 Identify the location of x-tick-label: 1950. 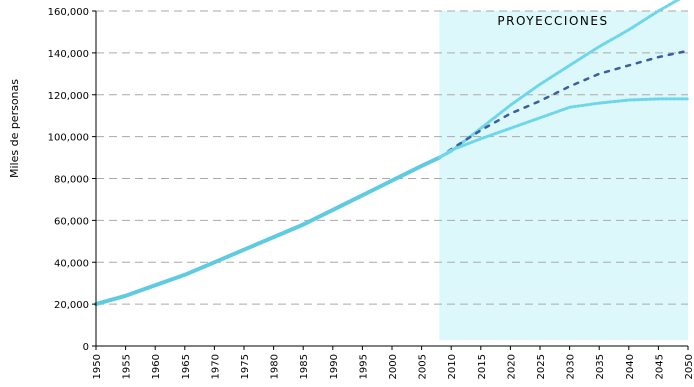
(97, 366).